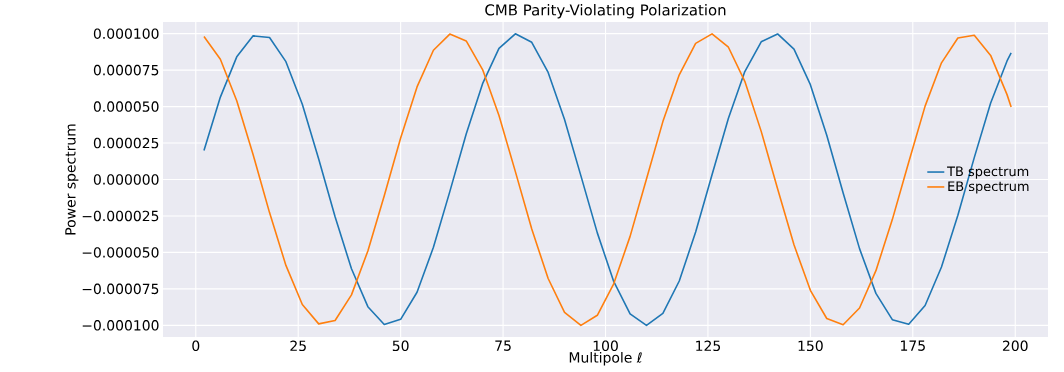  I want to click on y-tick-label: 0.000100, so click(126, 33).